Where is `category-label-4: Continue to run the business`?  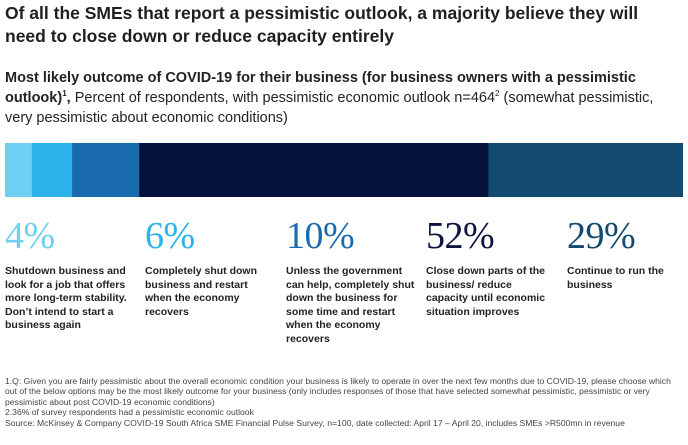
category-label-4: Continue to run the business is located at coordinates (615, 278).